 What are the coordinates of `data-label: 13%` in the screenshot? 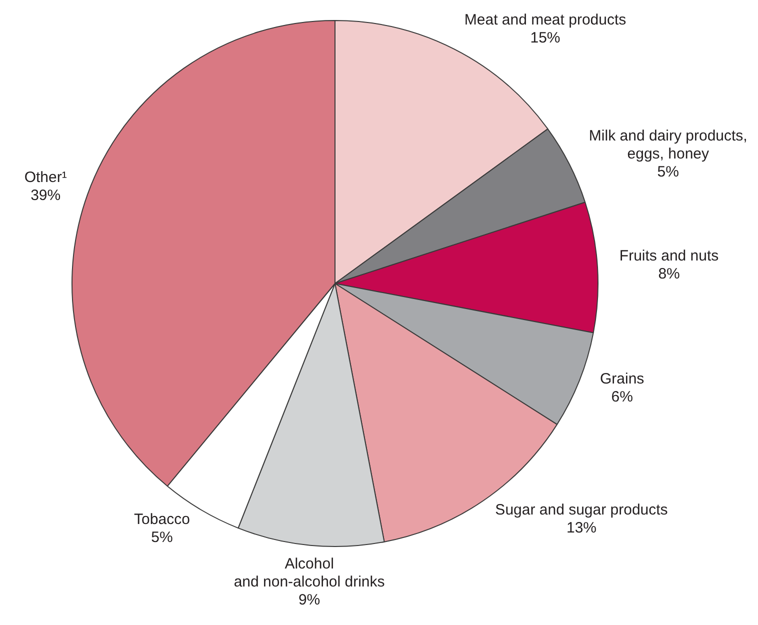 It's located at (581, 527).